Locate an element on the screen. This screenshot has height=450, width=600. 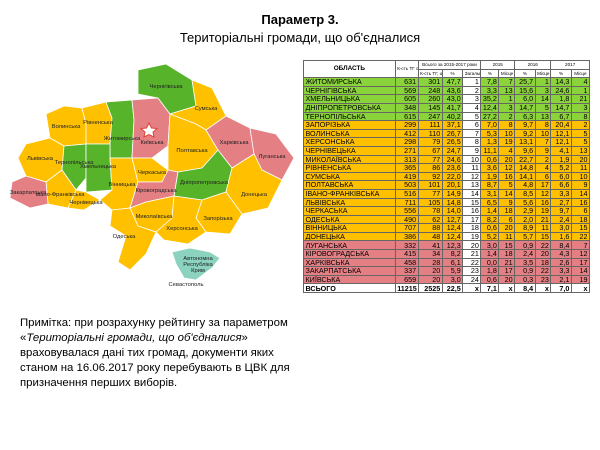
cell-pct: 20,1 is located at coordinates (452, 185).